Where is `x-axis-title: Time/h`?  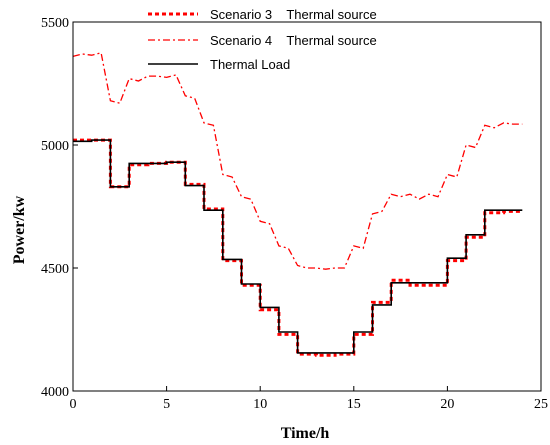
x-axis-title: Time/h is located at coordinates (305, 433).